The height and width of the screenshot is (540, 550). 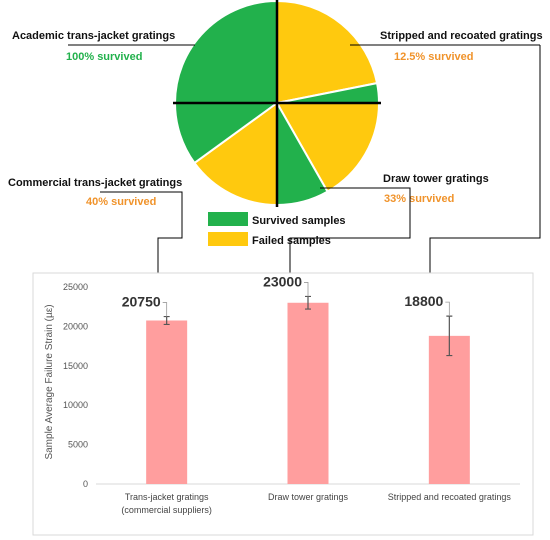 I want to click on pie-label-percent: 12.5% survived, so click(x=434, y=57).